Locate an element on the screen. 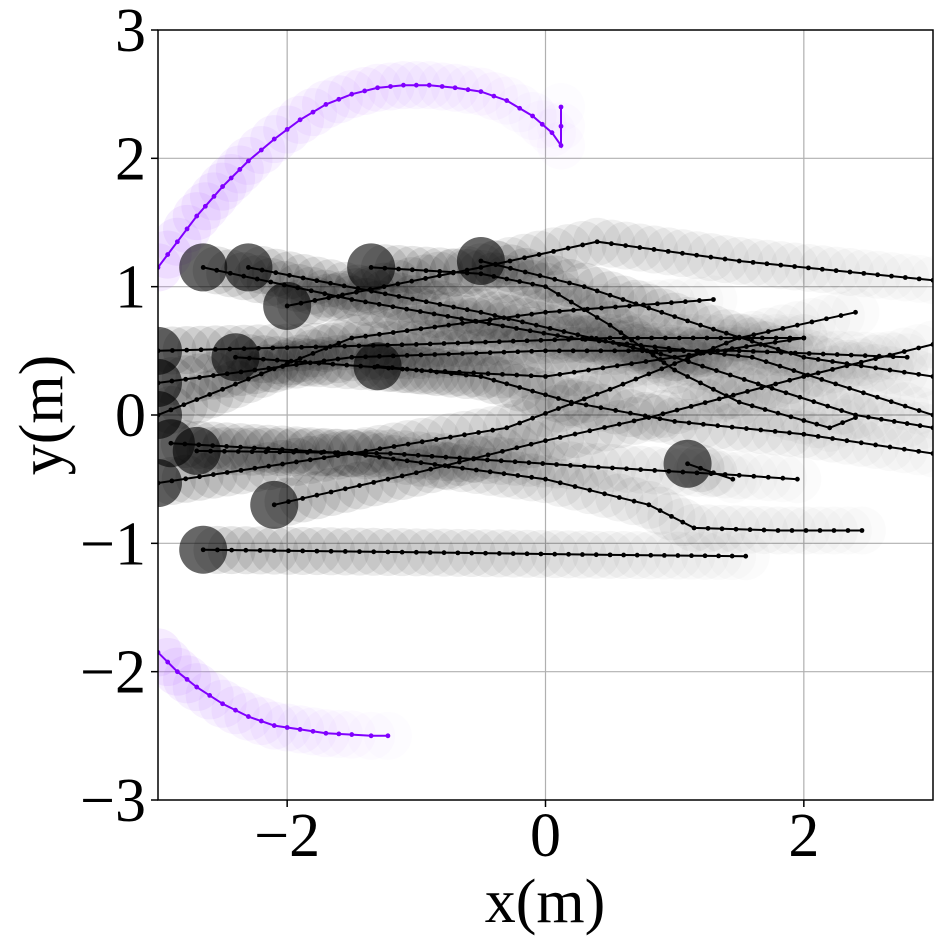 This screenshot has width=941, height=940. agent-halo-circle is located at coordinates (170, 267).